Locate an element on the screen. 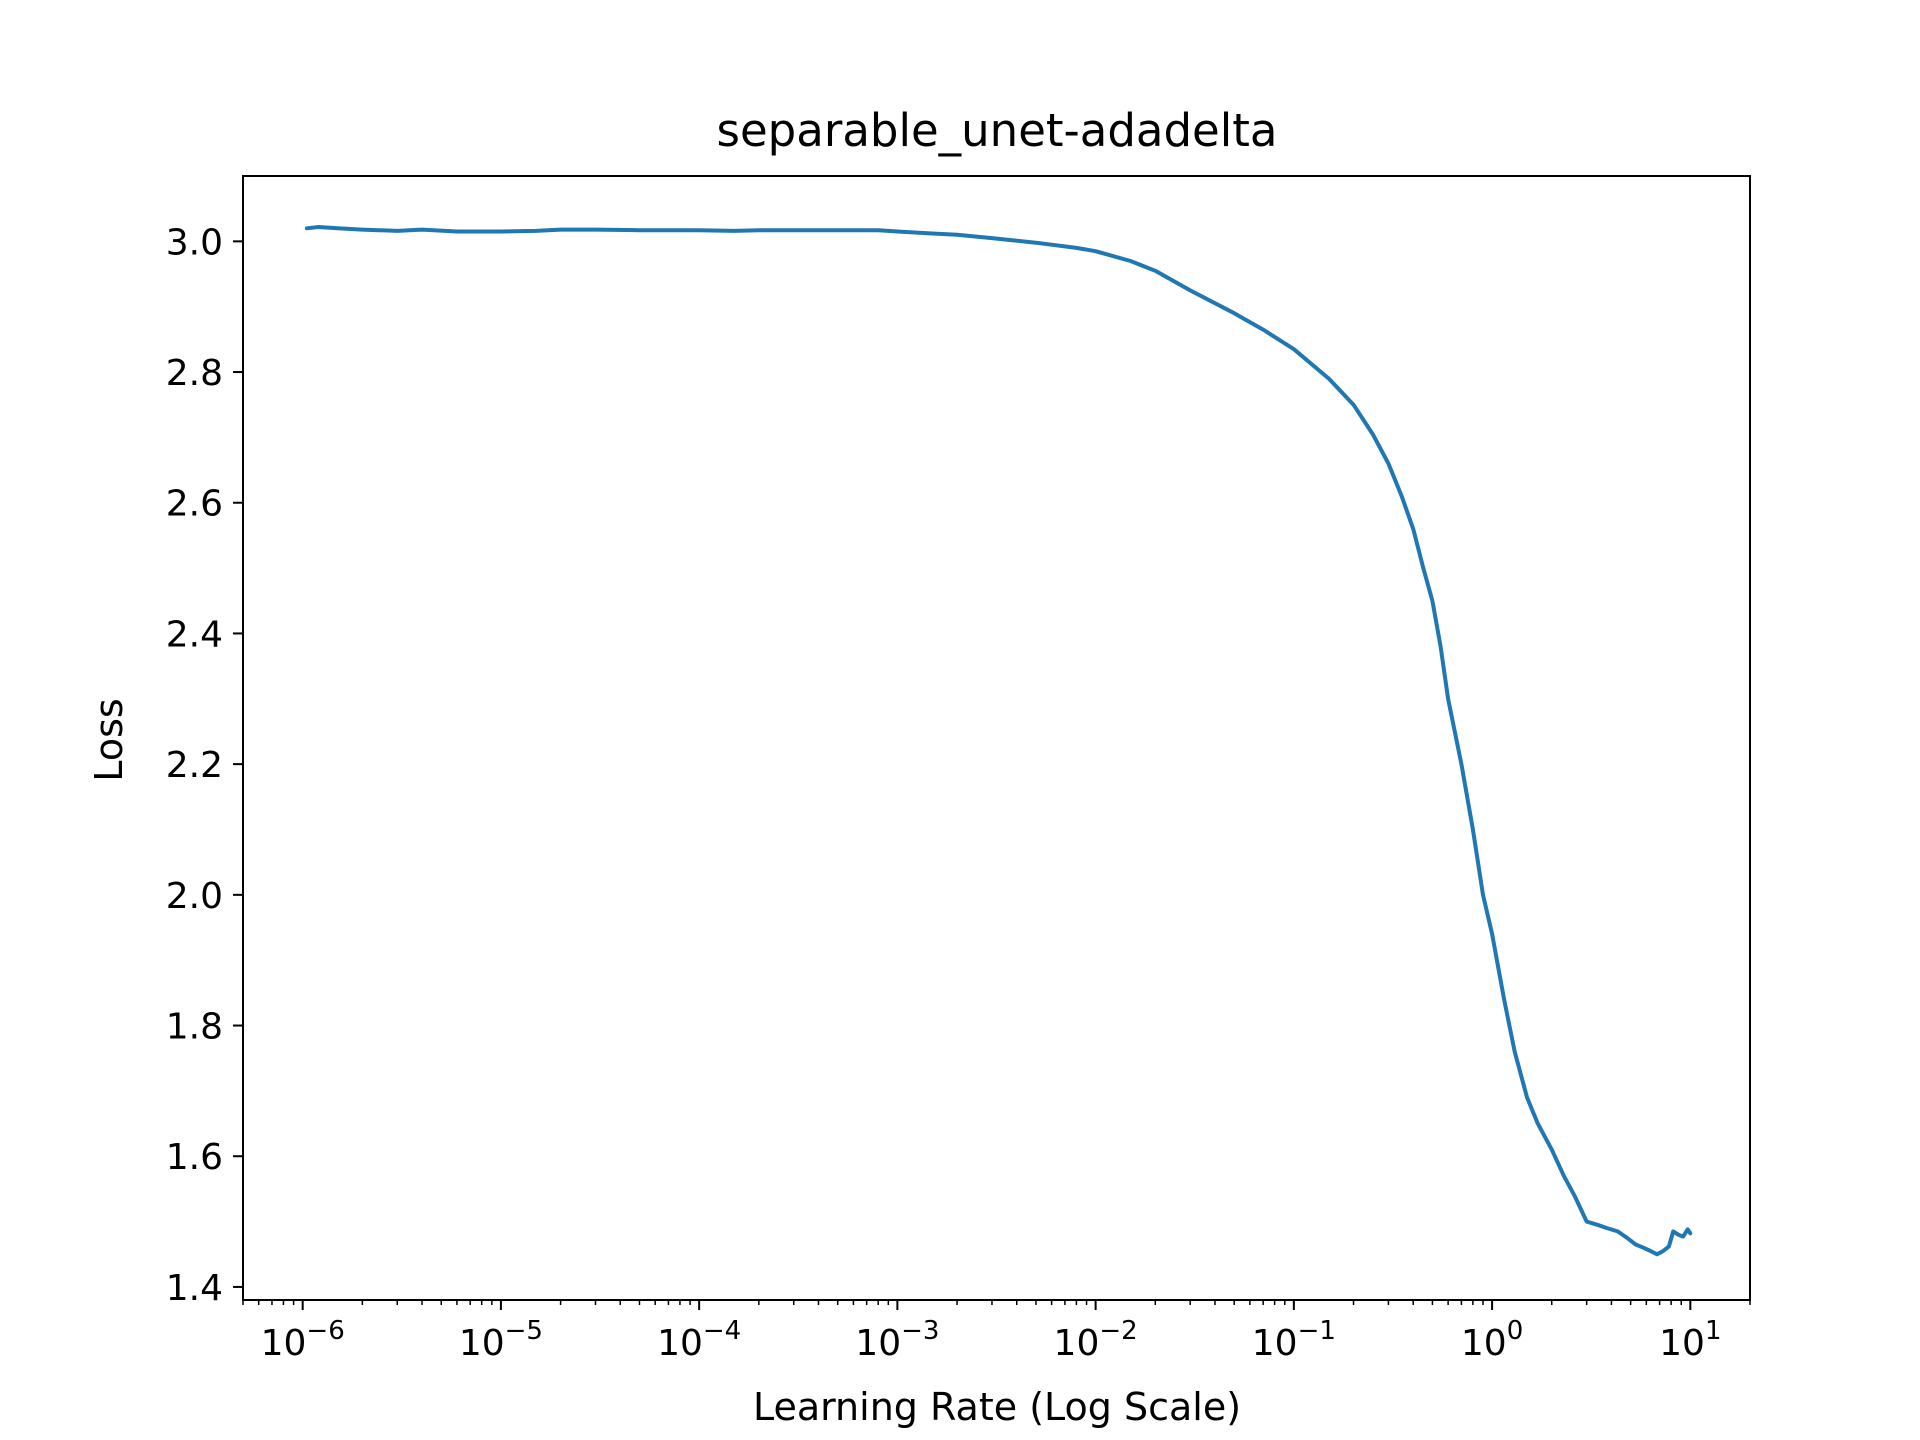  x-tick-label: 10⁻² is located at coordinates (1096, 1340).